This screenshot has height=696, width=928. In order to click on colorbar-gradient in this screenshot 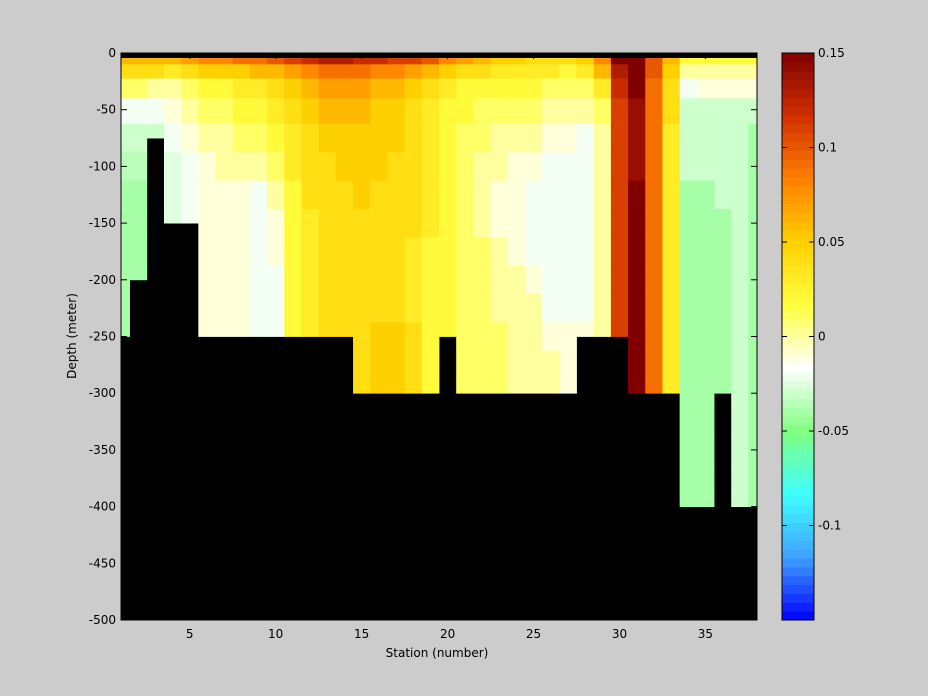, I will do `click(798, 337)`.